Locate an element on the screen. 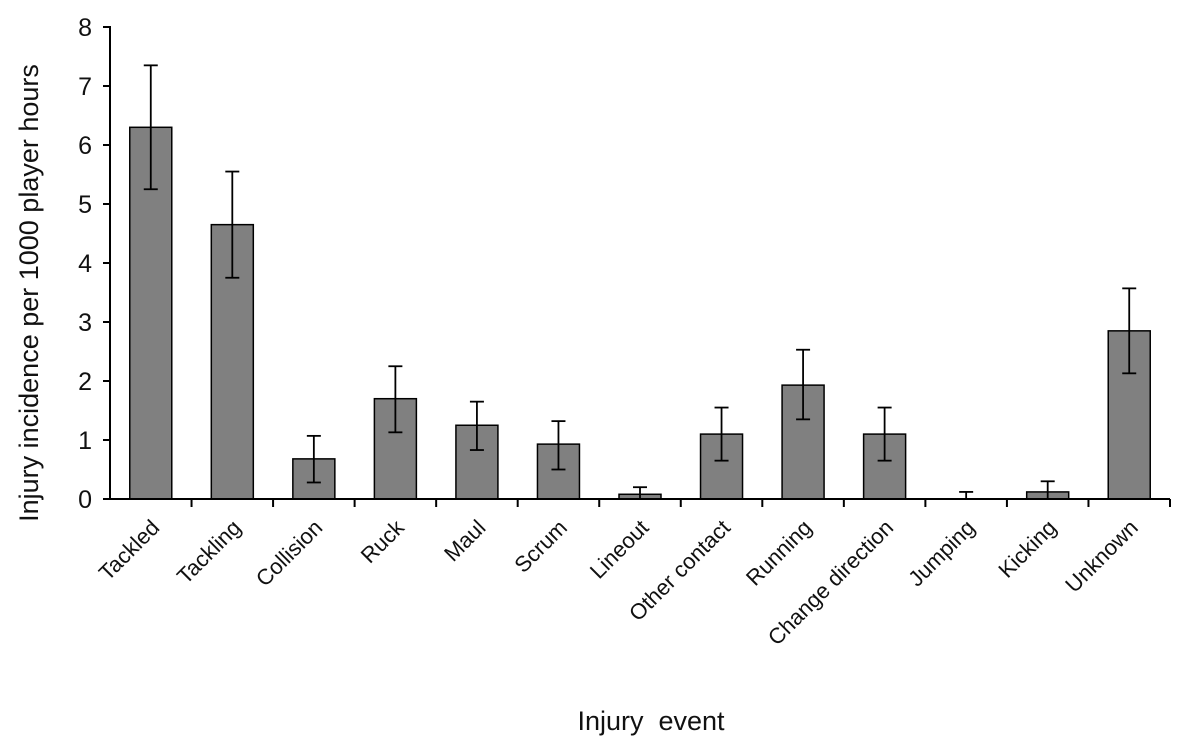  x-tick-label: Kicking is located at coordinates (1027, 549).